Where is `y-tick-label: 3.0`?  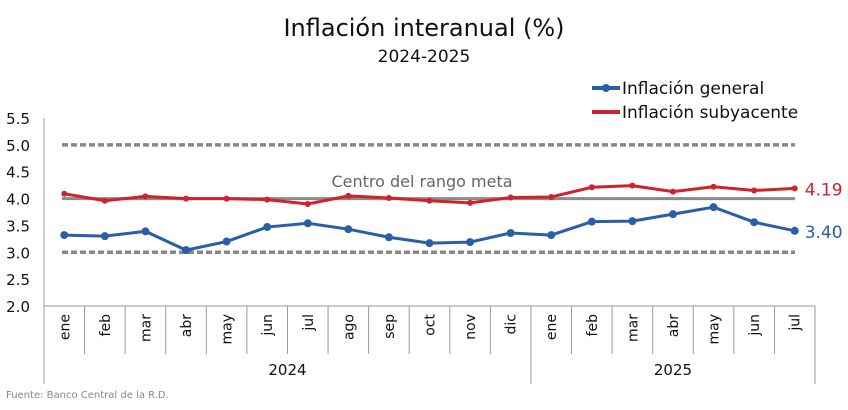
y-tick-label: 3.0 is located at coordinates (18, 253).